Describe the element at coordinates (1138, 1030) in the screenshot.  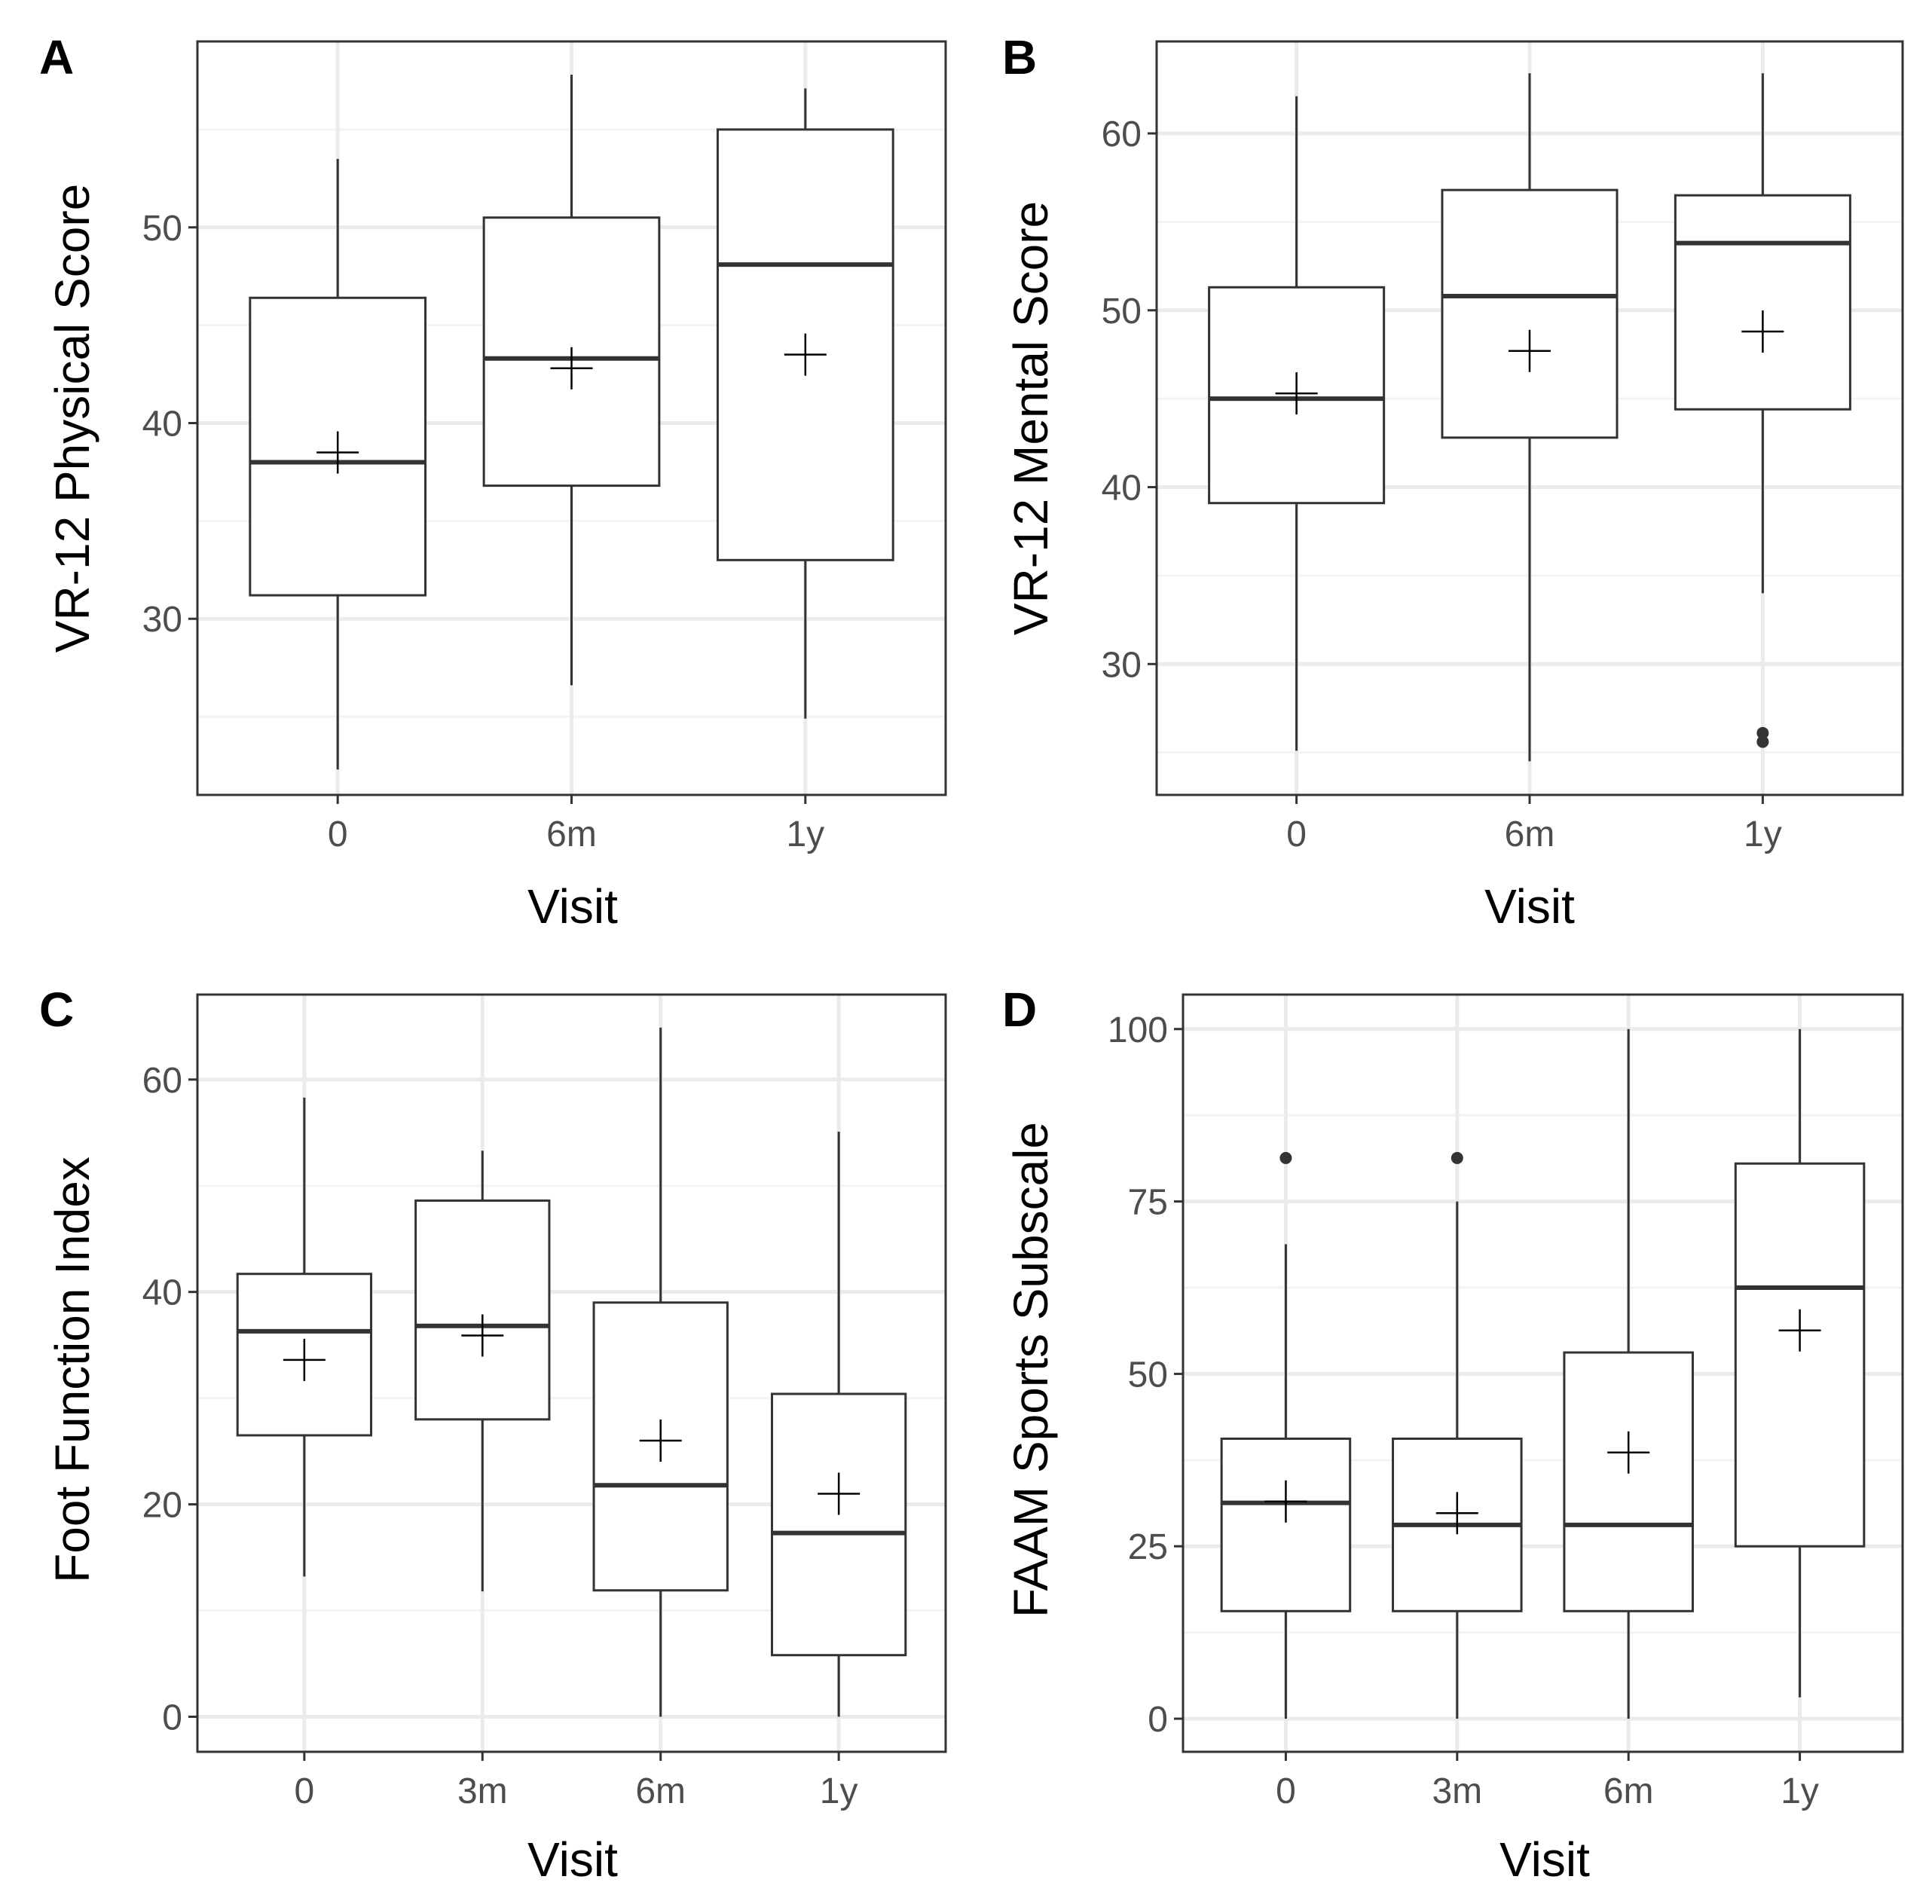
I see `panel-d-y-tick-label: 100` at that location.